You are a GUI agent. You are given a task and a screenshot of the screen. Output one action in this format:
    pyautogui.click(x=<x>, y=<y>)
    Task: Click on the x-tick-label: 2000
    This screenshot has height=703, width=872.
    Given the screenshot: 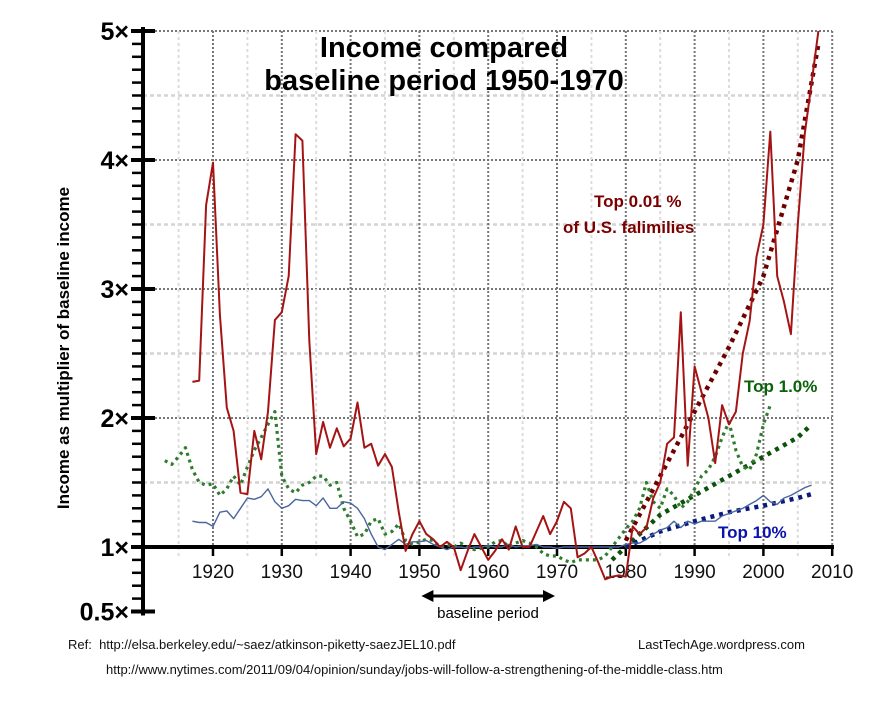 What is the action you would take?
    pyautogui.click(x=763, y=572)
    